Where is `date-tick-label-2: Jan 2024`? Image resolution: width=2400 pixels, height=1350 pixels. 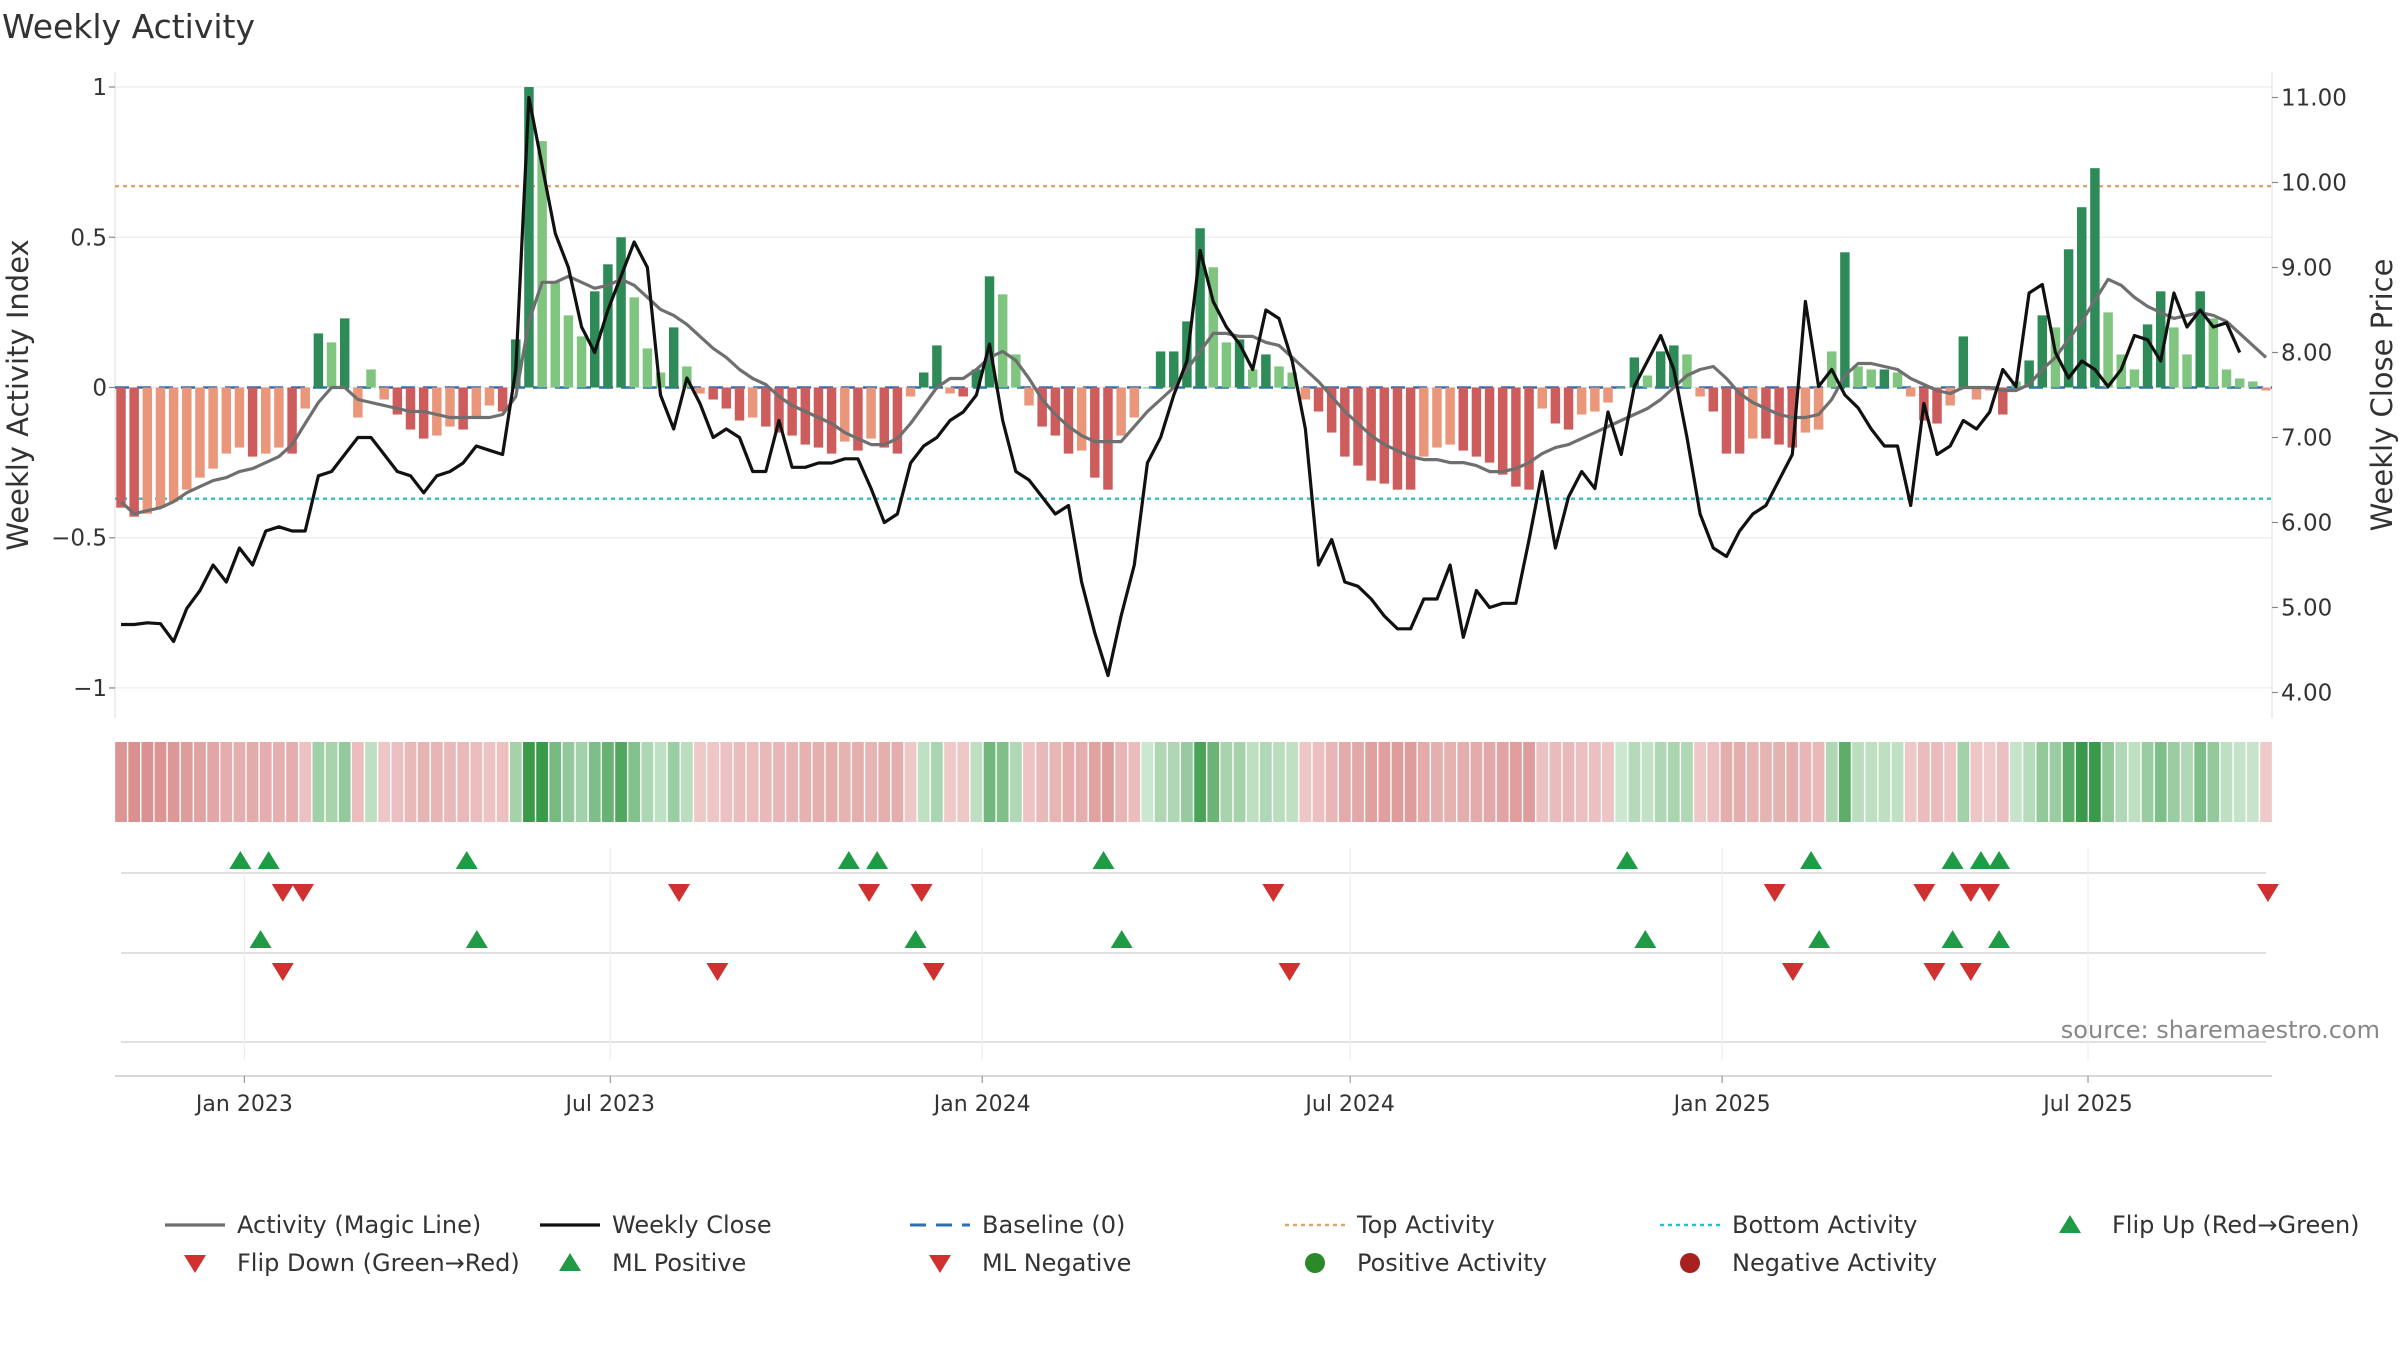
date-tick-label-2: Jan 2024 is located at coordinates (981, 1104).